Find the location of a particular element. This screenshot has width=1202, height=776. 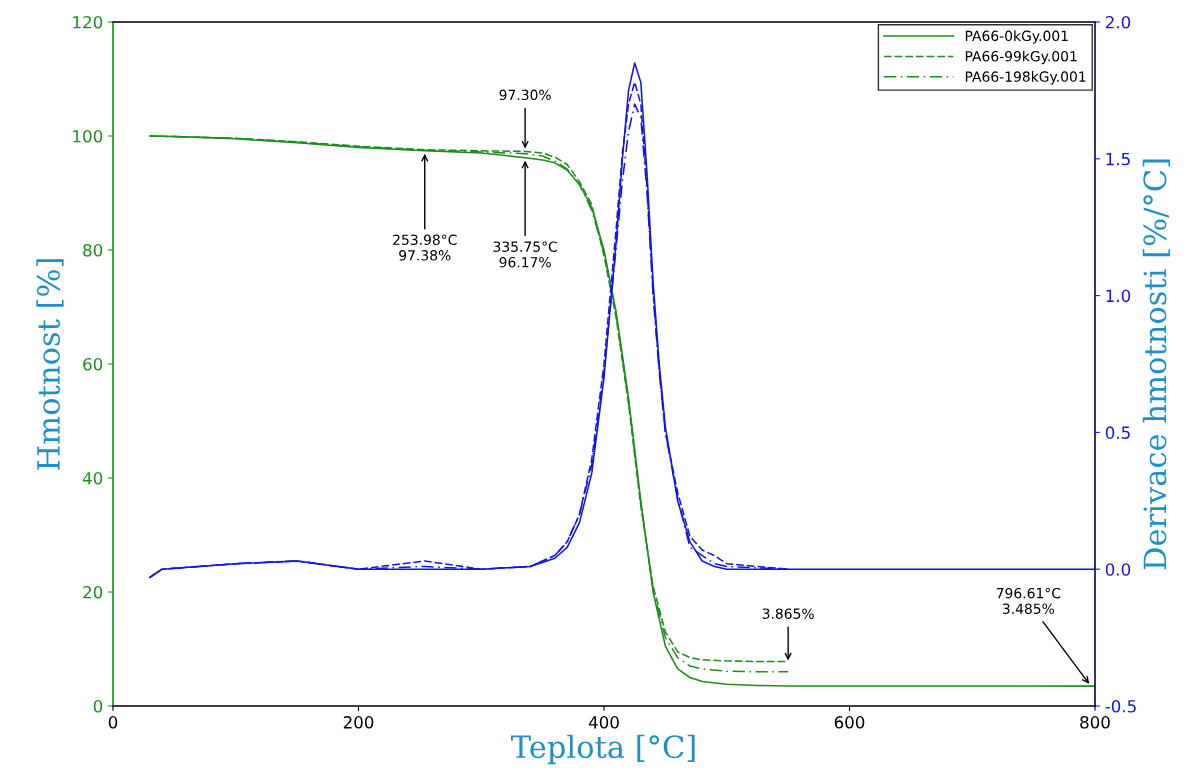

y-tick-label: 40 is located at coordinates (92, 478).